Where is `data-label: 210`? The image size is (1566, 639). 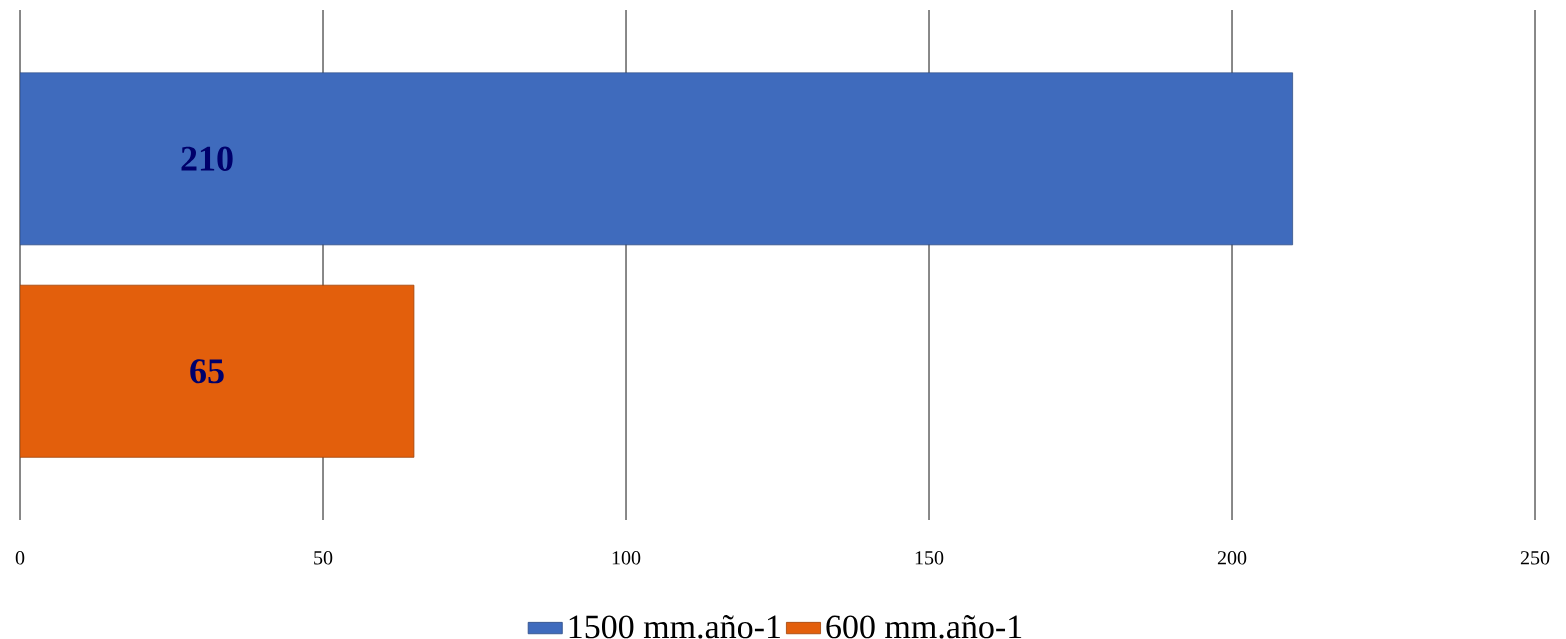 data-label: 210 is located at coordinates (207, 158).